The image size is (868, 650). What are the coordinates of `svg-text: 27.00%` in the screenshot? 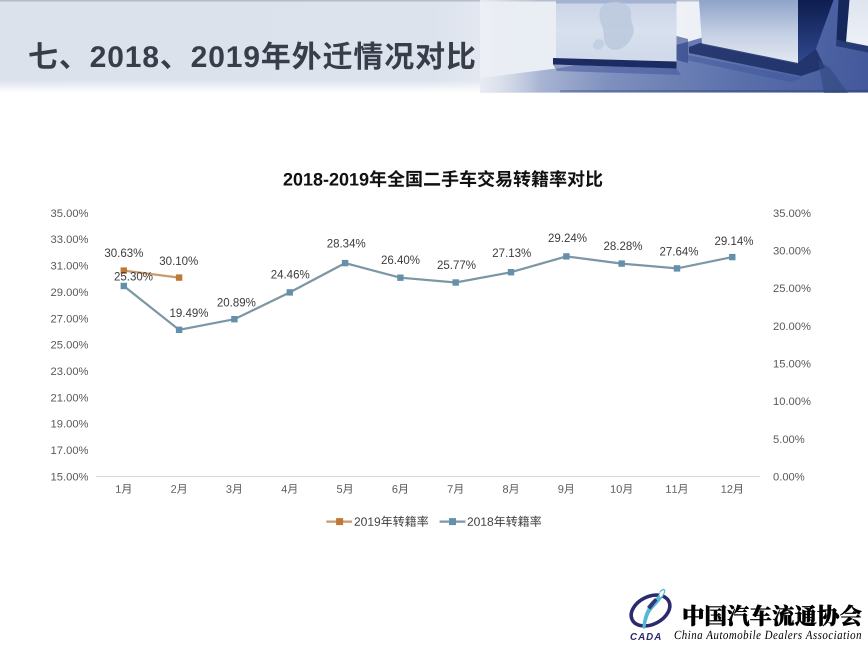 It's located at (70, 319).